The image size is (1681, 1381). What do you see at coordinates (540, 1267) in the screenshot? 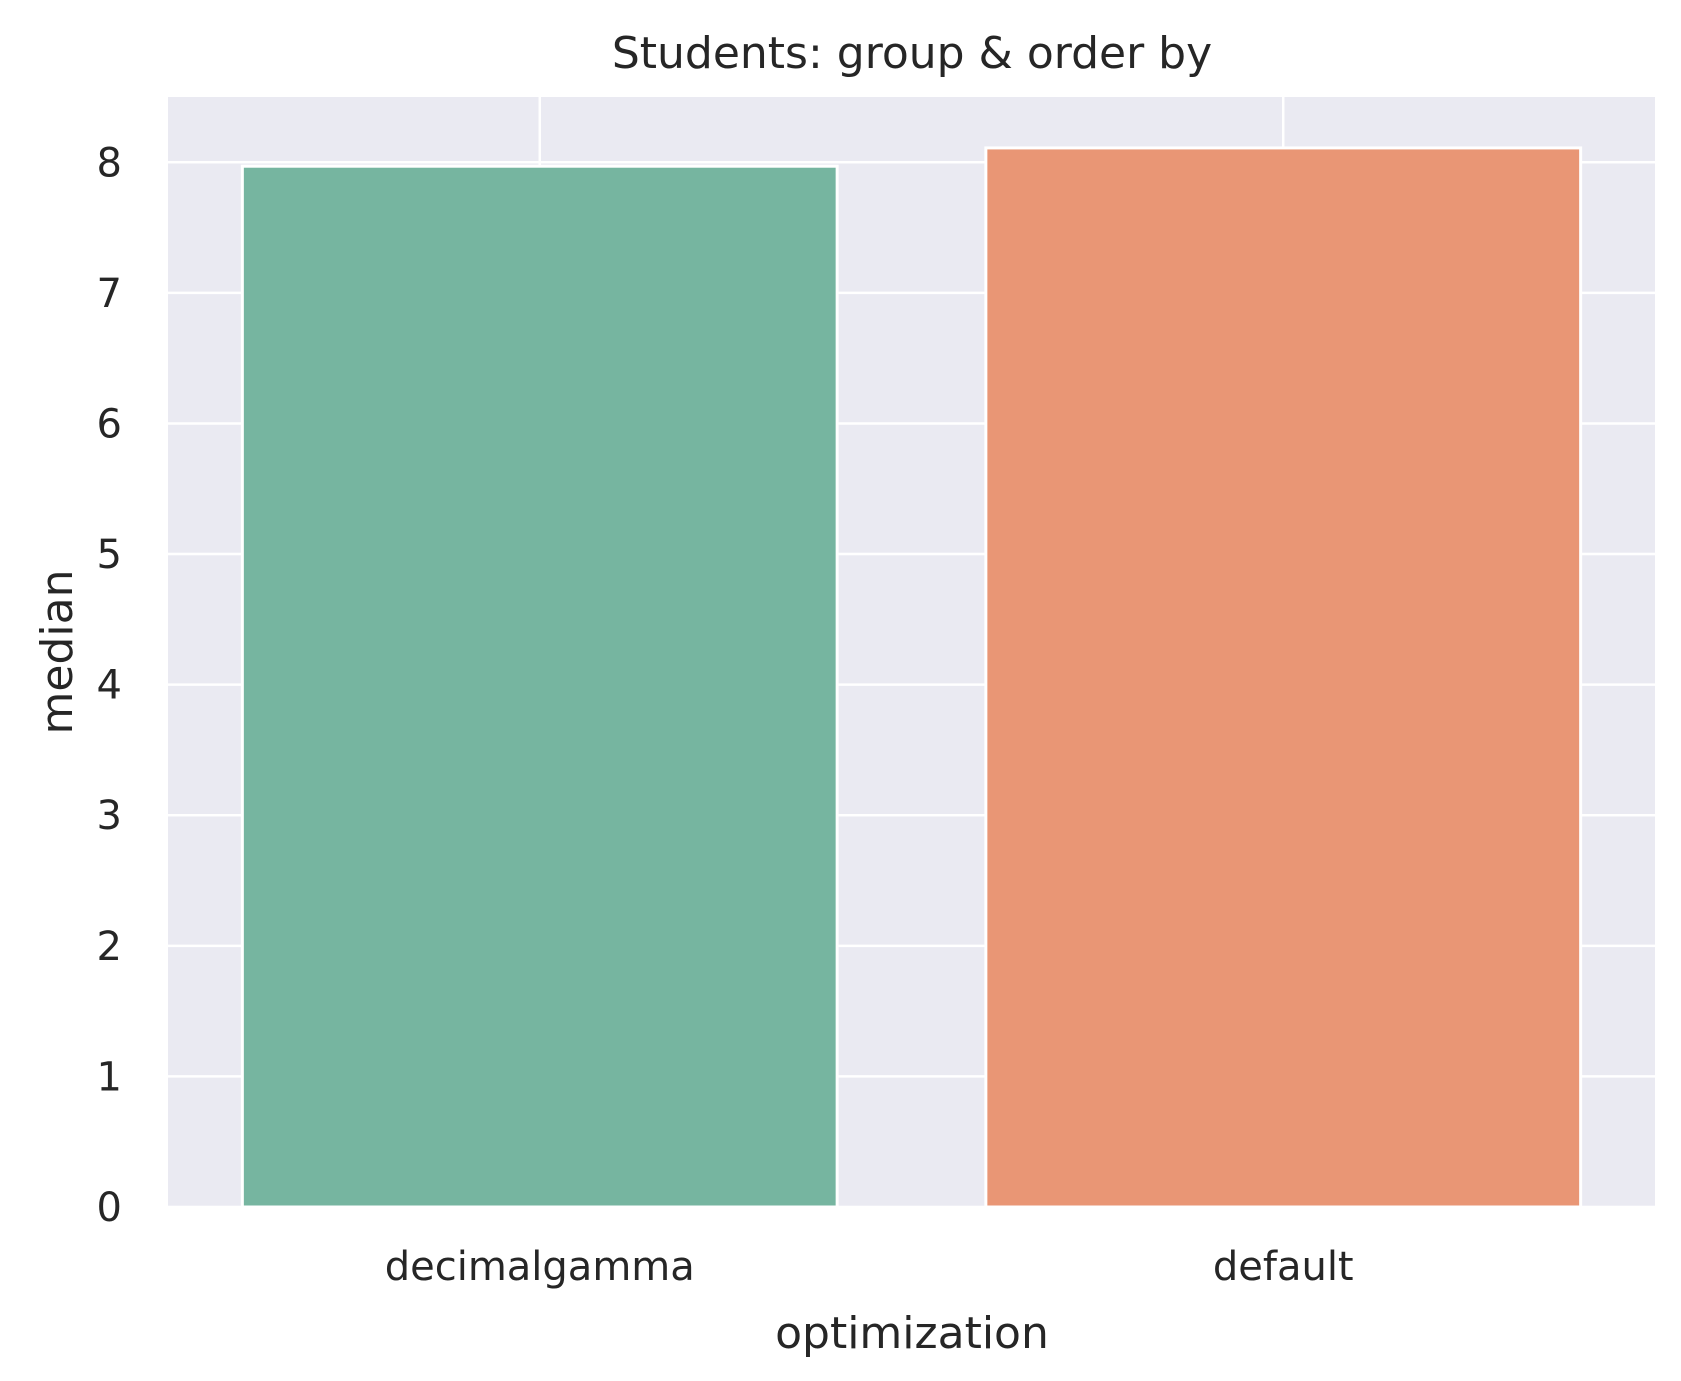
I see `x-tick-label: decimalgamma` at bounding box center [540, 1267].